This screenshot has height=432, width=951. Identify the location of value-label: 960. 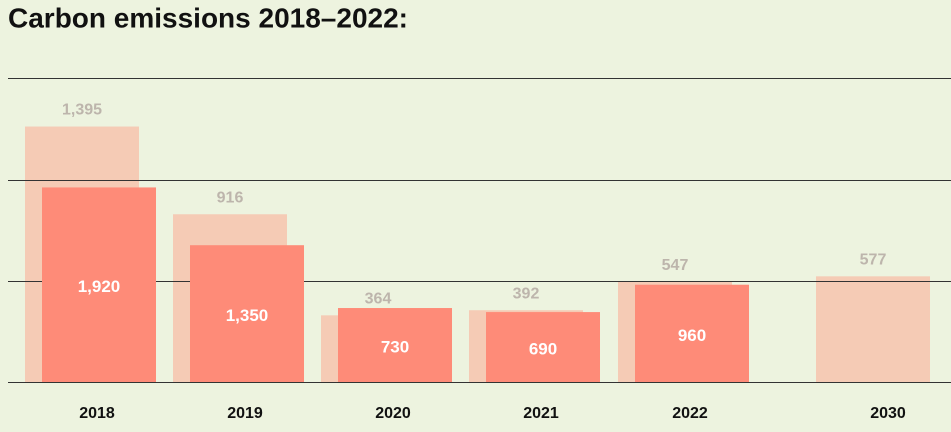
(692, 335).